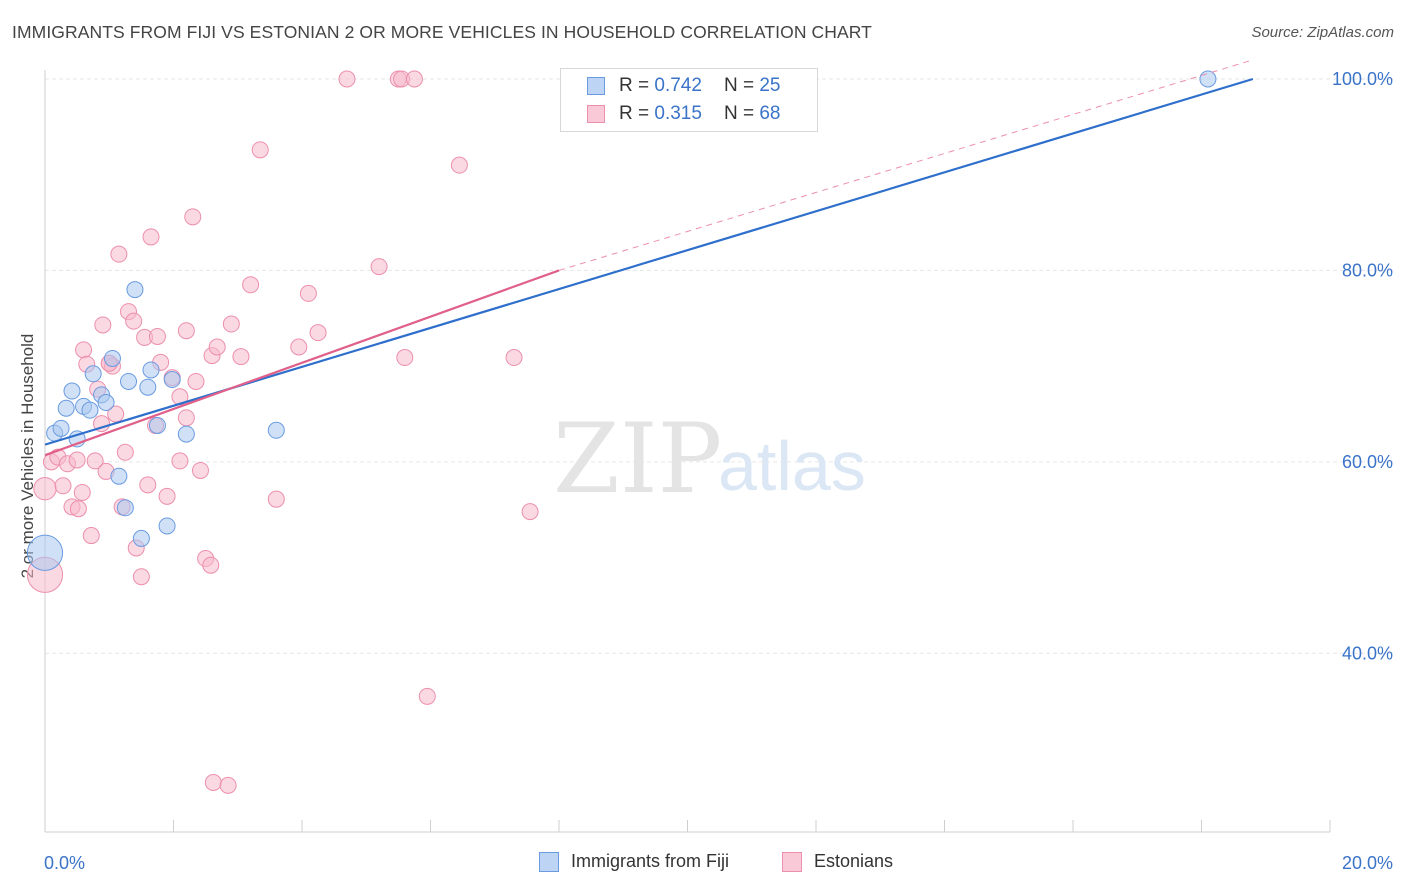 The height and width of the screenshot is (892, 1406). What do you see at coordinates (1367, 653) in the screenshot?
I see `y-tick-label: 40.0%` at bounding box center [1367, 653].